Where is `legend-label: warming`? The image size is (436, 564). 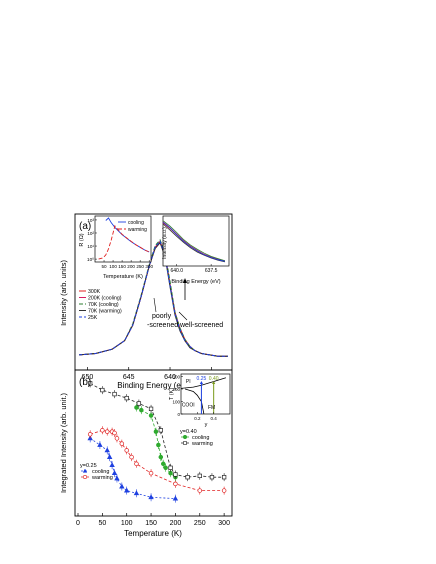 legend-label: warming is located at coordinates (102, 478).